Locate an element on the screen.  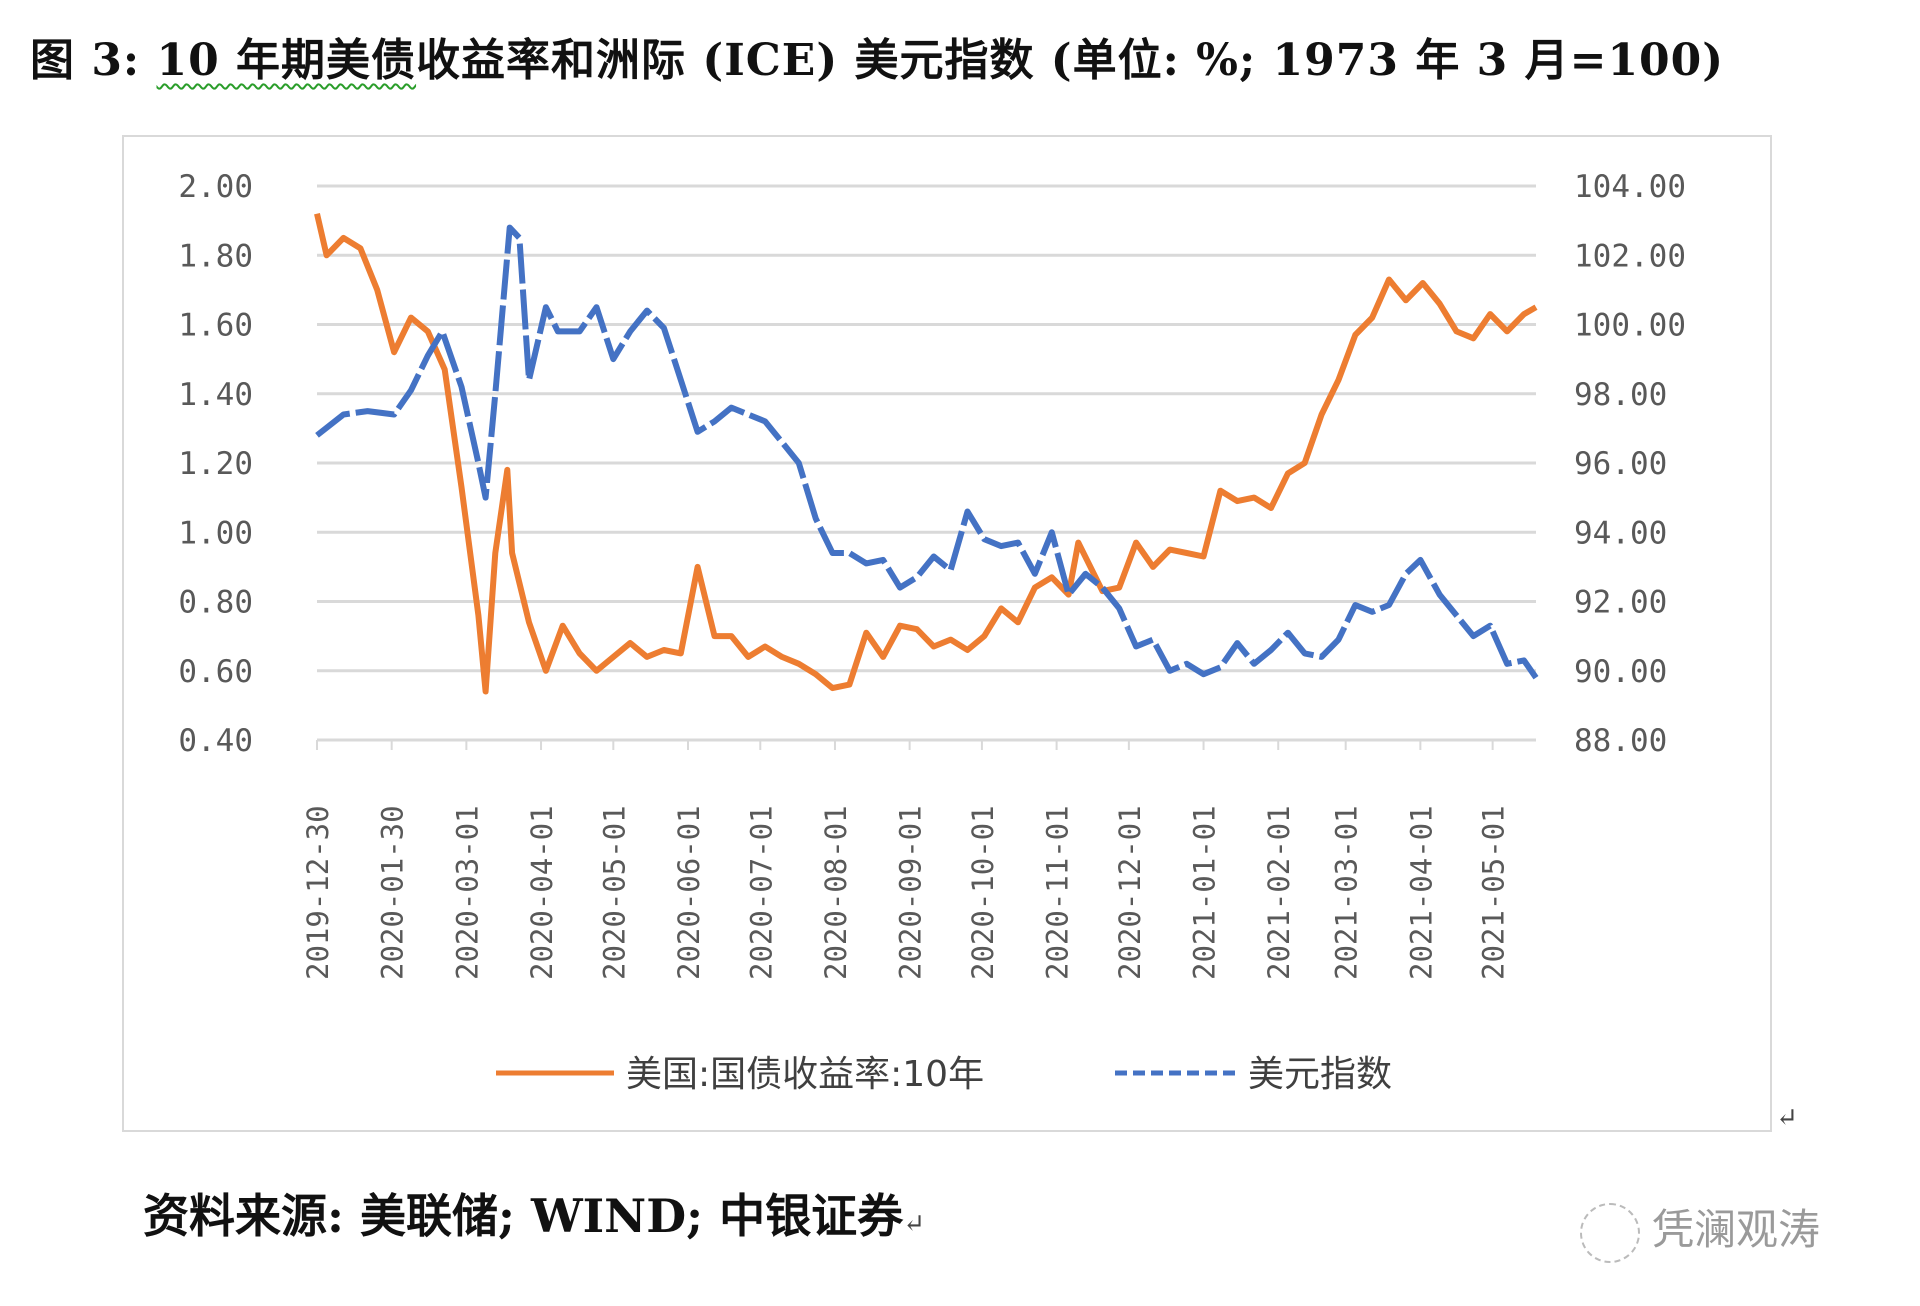
left-tick-label: 1.40 is located at coordinates (215, 395).